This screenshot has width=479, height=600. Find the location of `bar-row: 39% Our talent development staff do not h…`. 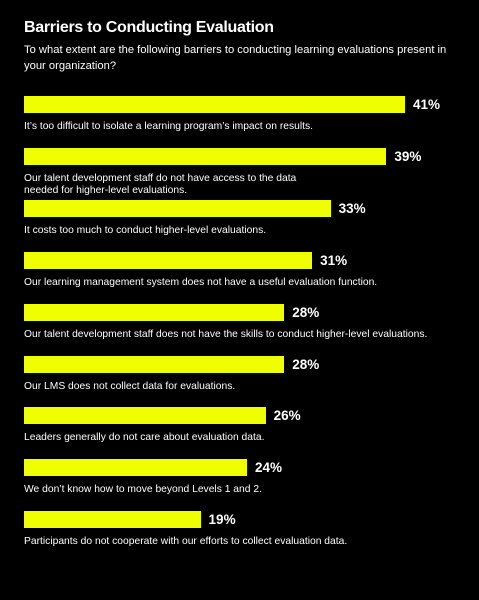

bar-row: 39% Our talent development staff do not h… is located at coordinates (239, 171).